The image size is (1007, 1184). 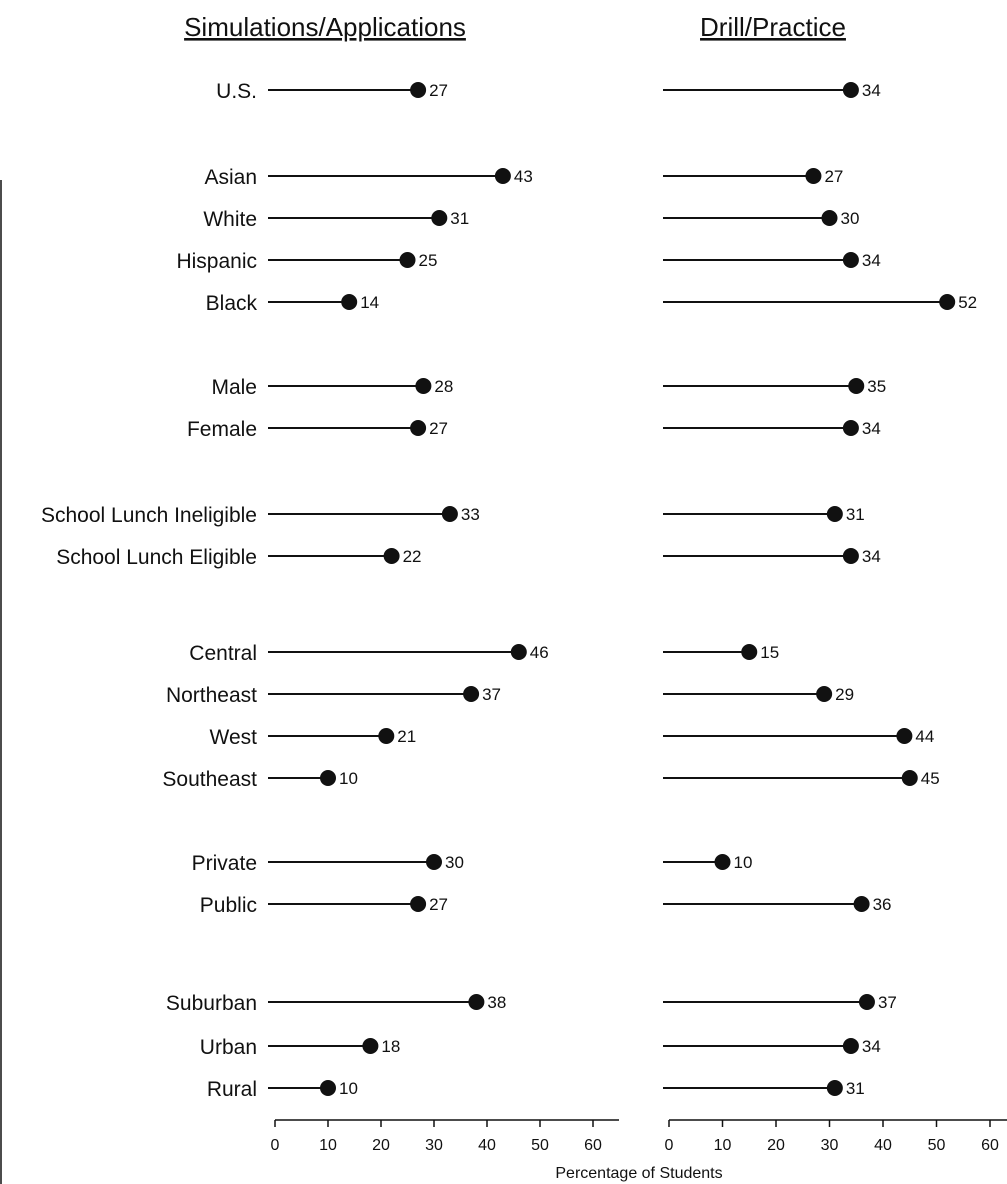 I want to click on value-label: 15, so click(x=769, y=652).